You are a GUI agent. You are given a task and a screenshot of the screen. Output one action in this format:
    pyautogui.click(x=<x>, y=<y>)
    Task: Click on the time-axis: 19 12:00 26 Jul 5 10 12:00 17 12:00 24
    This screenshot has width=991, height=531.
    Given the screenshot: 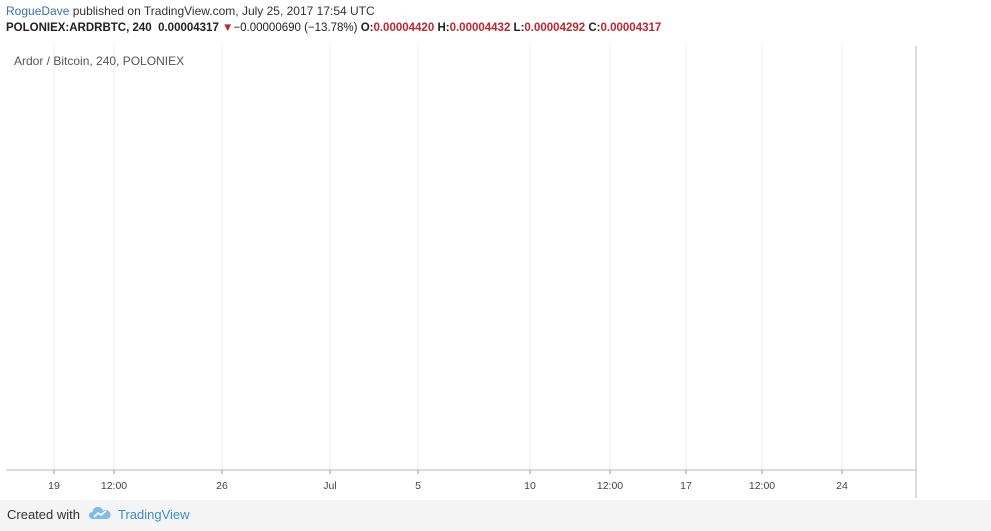 What is the action you would take?
    pyautogui.click(x=448, y=481)
    